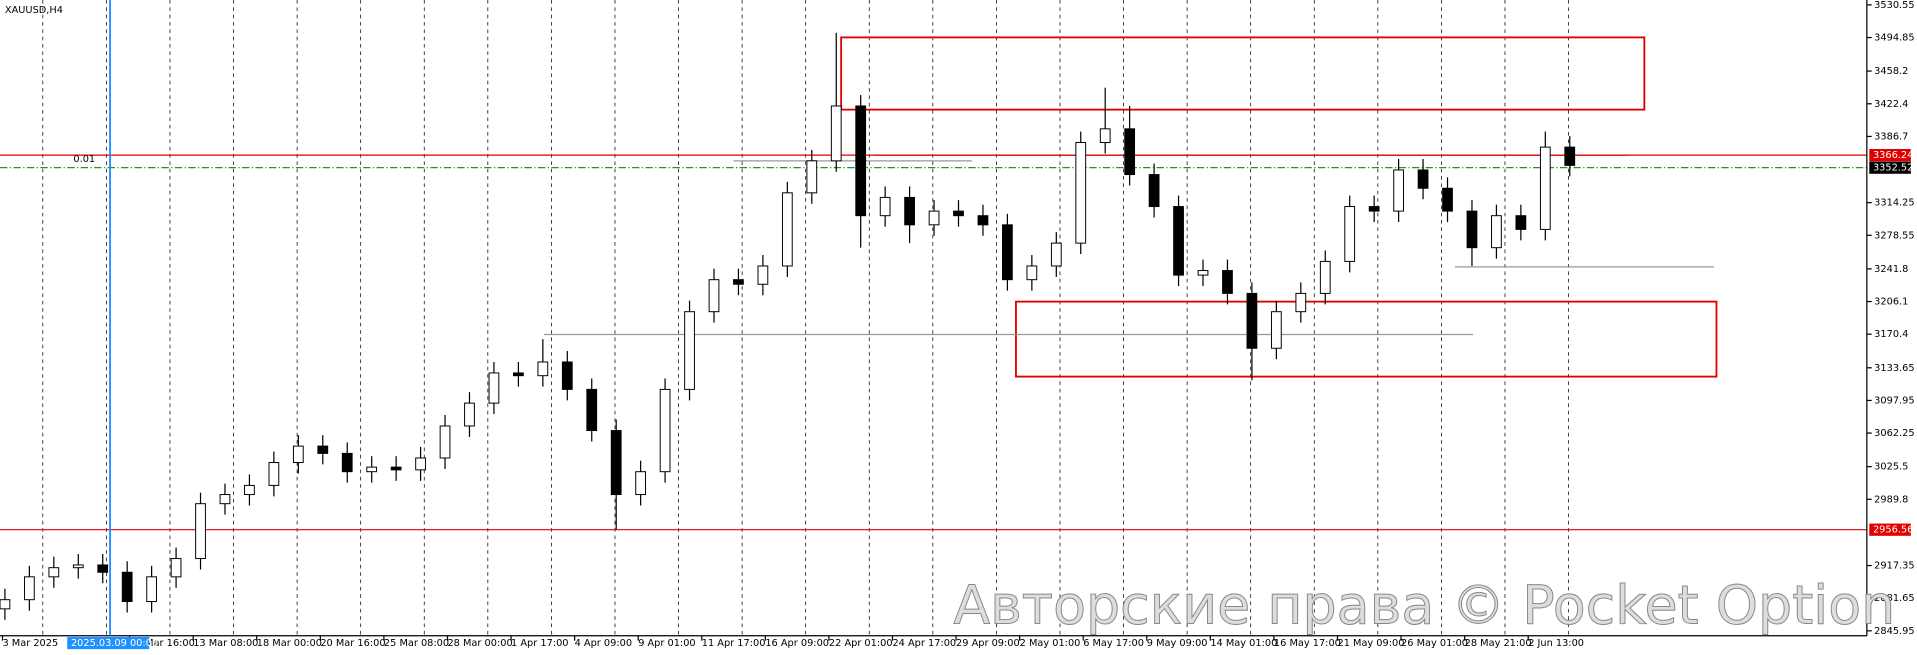 The height and width of the screenshot is (655, 1917). What do you see at coordinates (34, 10) in the screenshot?
I see `chart-title: XAUUSD,H4` at bounding box center [34, 10].